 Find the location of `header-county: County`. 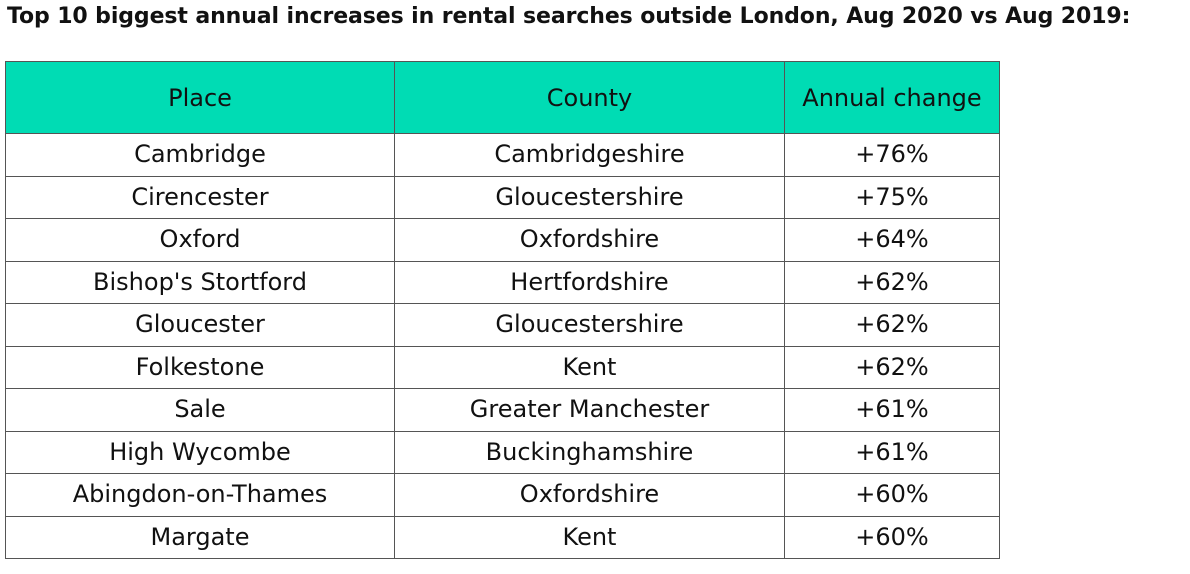

header-county: County is located at coordinates (589, 97).